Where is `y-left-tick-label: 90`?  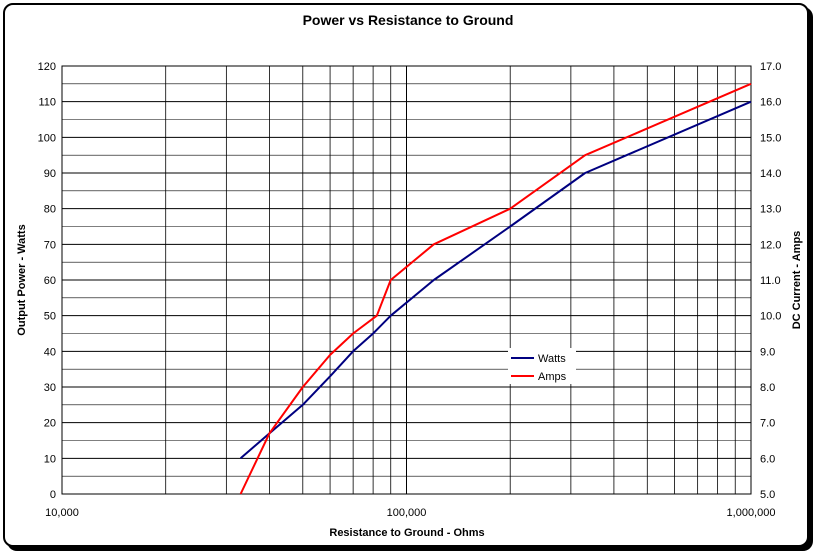 y-left-tick-label: 90 is located at coordinates (50, 174).